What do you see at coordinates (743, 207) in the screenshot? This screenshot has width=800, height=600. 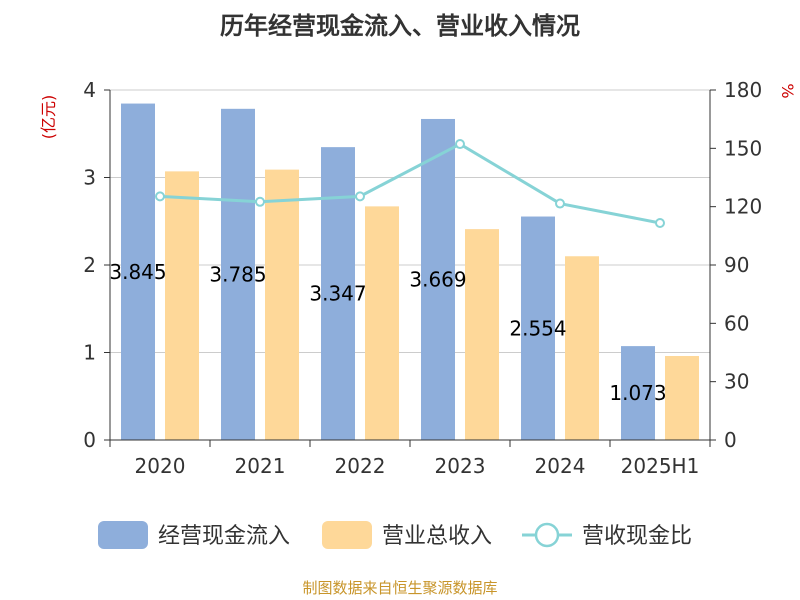 I see `right-tick-label: 120` at bounding box center [743, 207].